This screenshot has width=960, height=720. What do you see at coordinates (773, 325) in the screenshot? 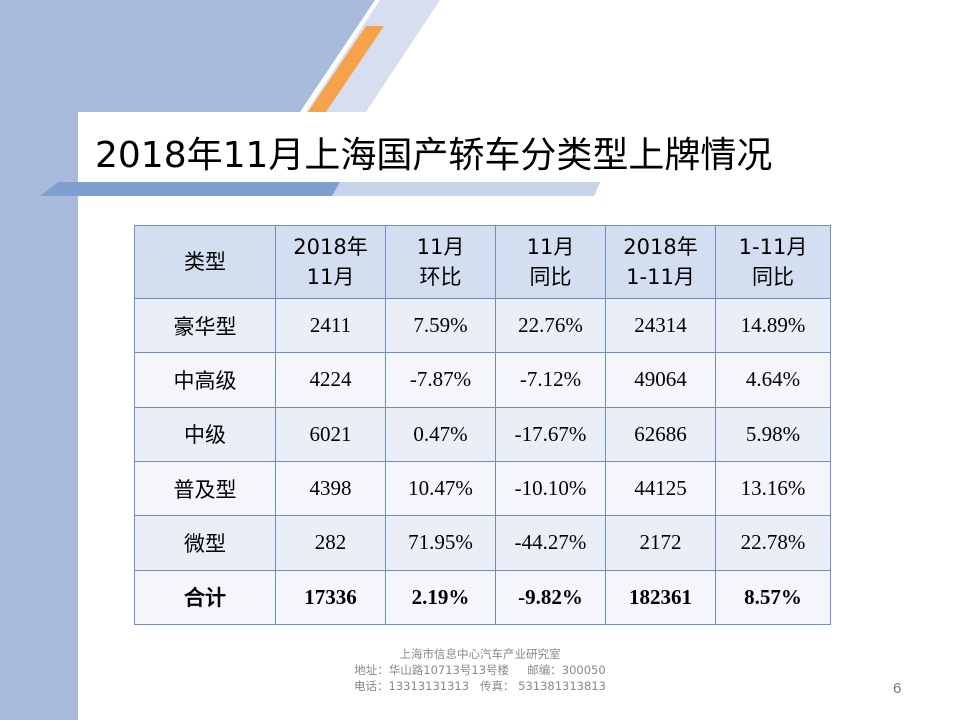
I see `cell-ytd-yoy: 14.89%` at bounding box center [773, 325].